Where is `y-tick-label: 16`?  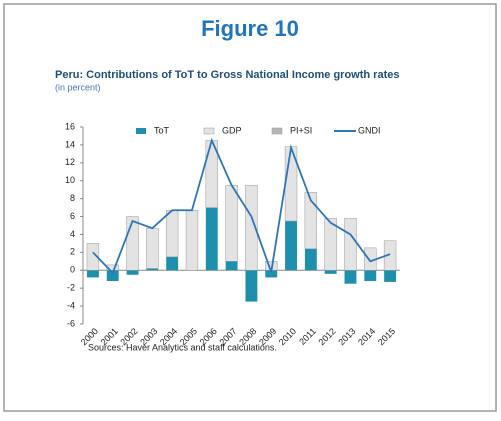
y-tick-label: 16 is located at coordinates (70, 126).